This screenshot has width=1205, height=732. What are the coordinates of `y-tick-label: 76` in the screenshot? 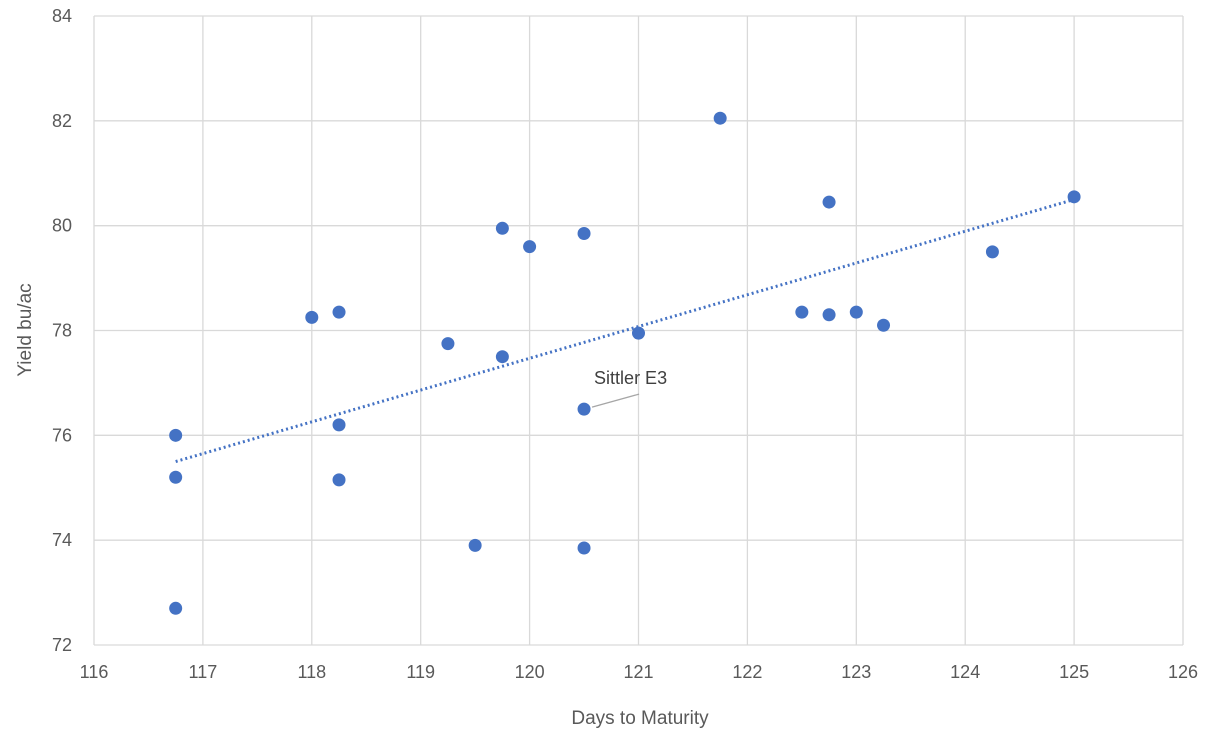 It's located at (62, 435).